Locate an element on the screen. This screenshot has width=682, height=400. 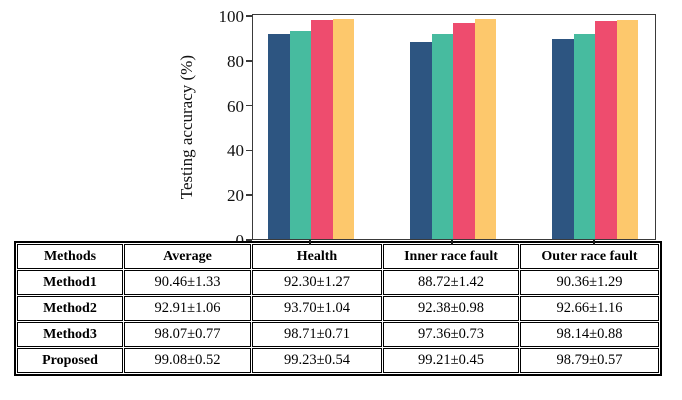
bar-proposed-inner-race-fault is located at coordinates (485, 128).